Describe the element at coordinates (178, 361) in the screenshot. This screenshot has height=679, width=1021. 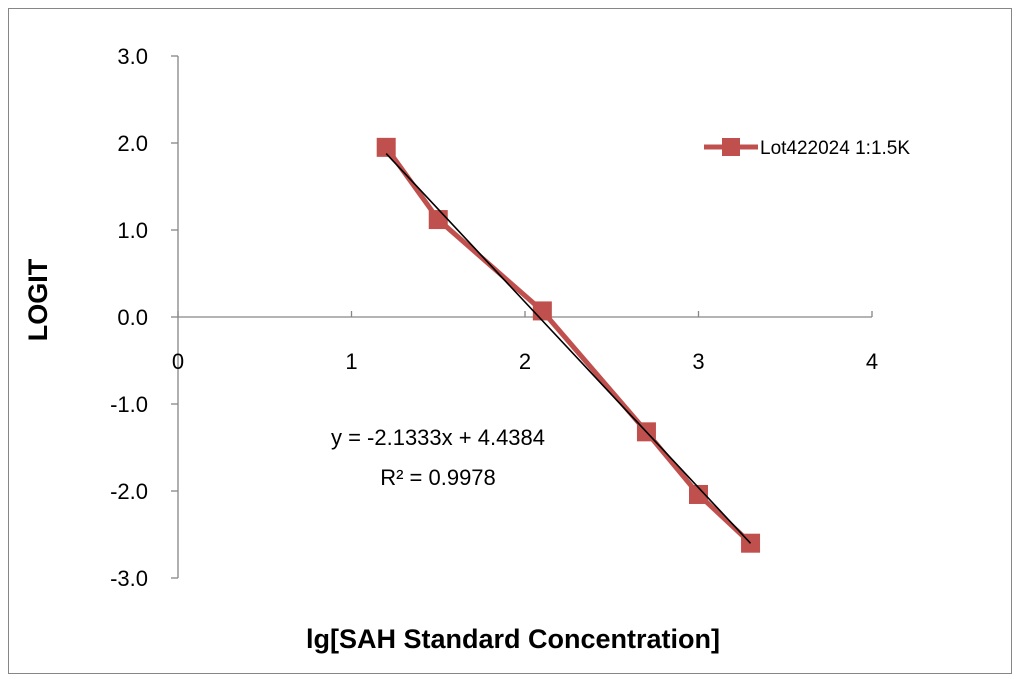
I see `x-tick-label: 0` at that location.